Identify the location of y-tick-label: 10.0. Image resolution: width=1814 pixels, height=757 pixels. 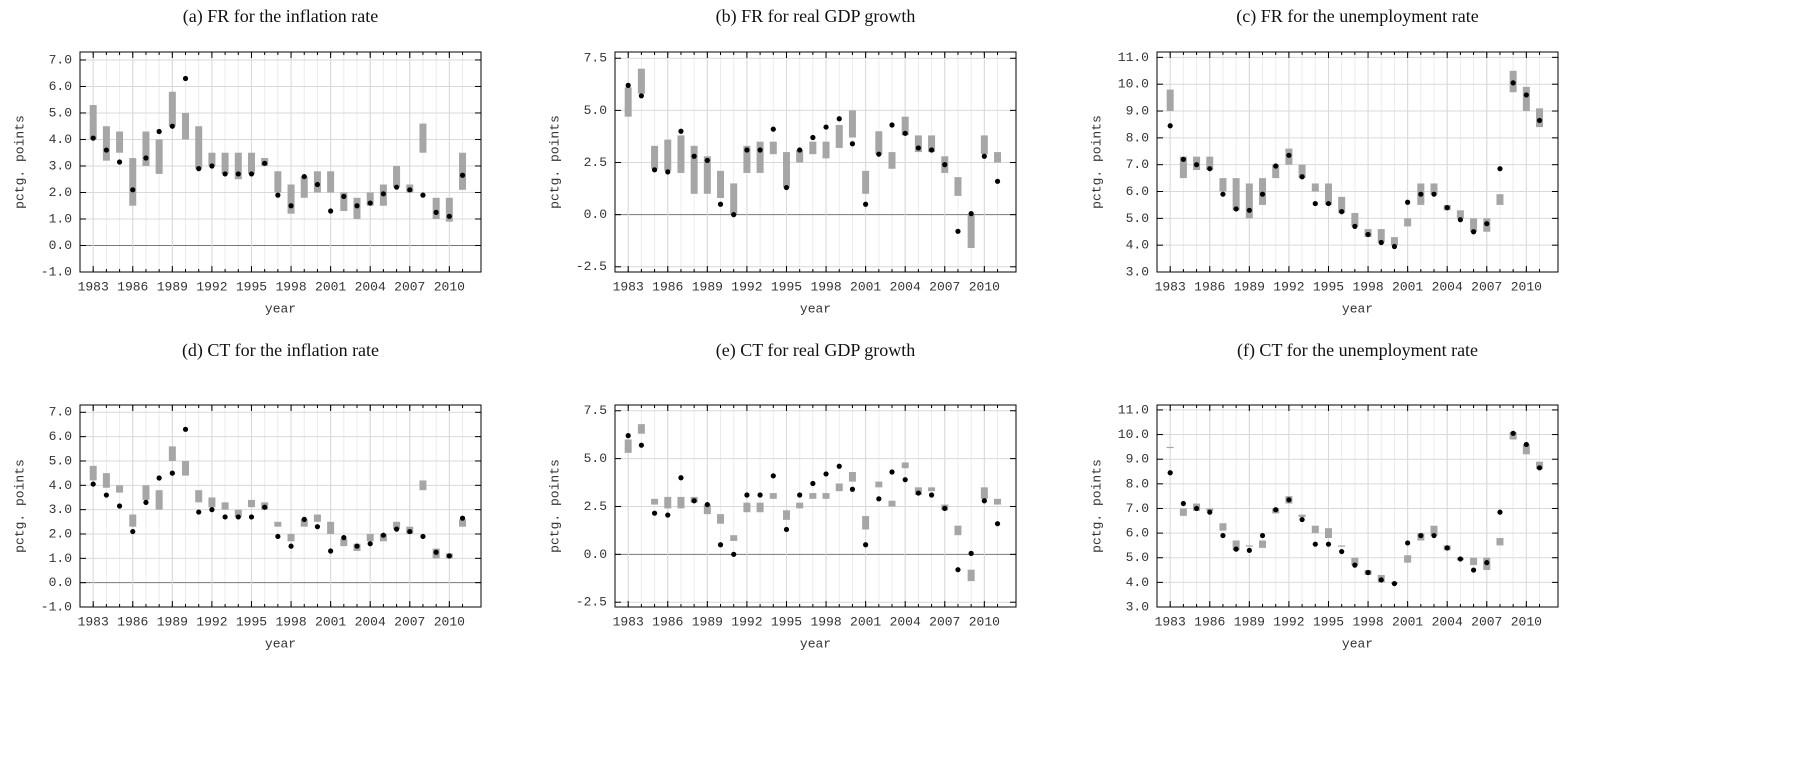
(1133, 84).